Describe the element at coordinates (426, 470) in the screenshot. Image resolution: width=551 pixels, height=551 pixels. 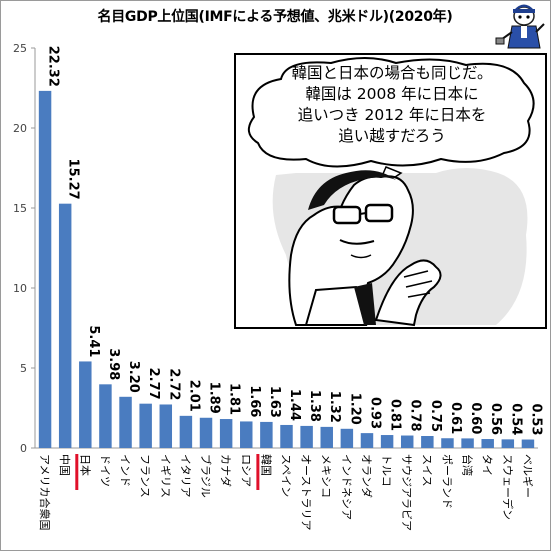
I see `x-tick-label: スイス` at that location.